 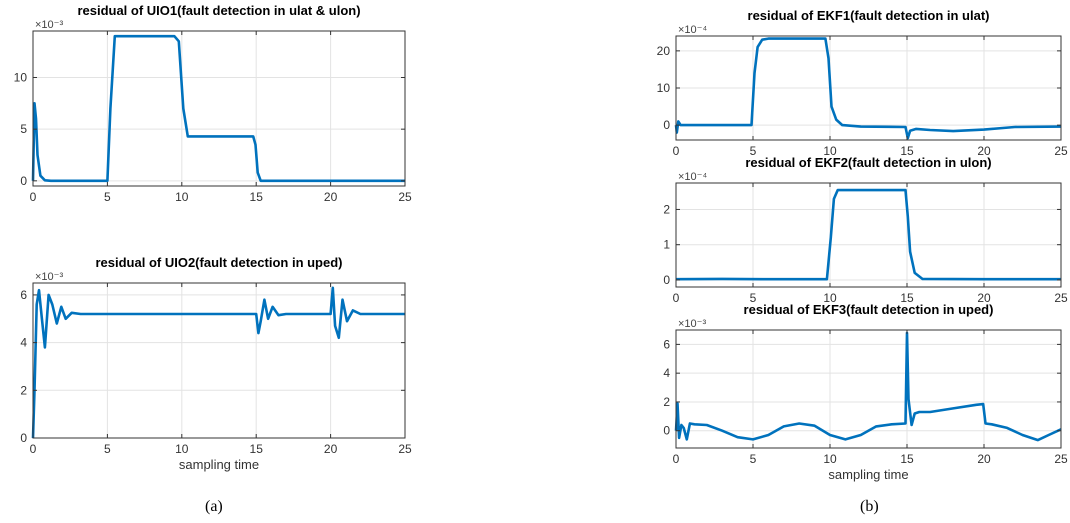 What do you see at coordinates (664, 51) in the screenshot?
I see `y-tick-label: 20` at bounding box center [664, 51].